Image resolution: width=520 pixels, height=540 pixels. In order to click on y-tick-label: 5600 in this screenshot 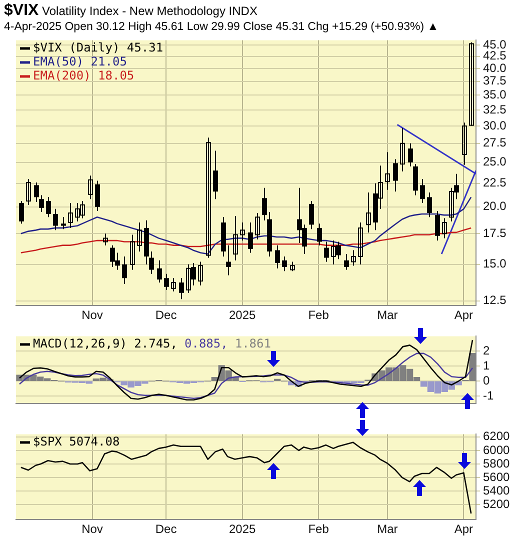, I will do `click(496, 477)`.